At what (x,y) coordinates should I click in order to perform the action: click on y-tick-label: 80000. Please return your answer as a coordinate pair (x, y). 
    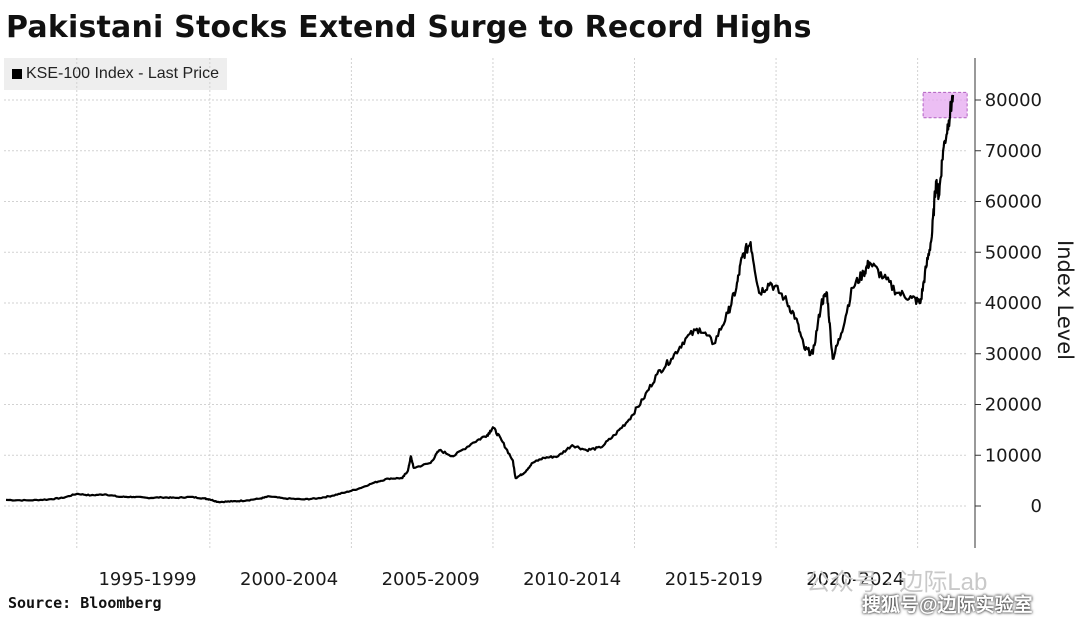
    Looking at the image, I should click on (1013, 100).